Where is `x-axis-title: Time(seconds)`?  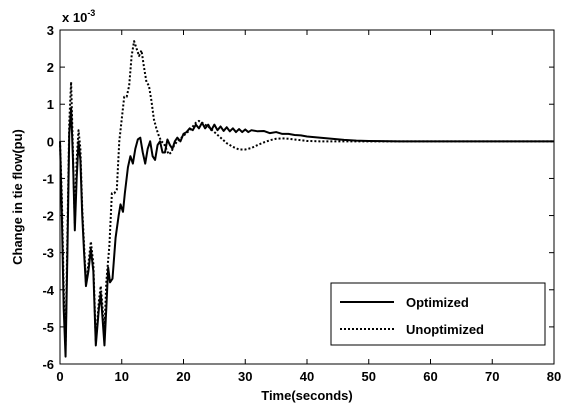 x-axis-title: Time(seconds) is located at coordinates (307, 395).